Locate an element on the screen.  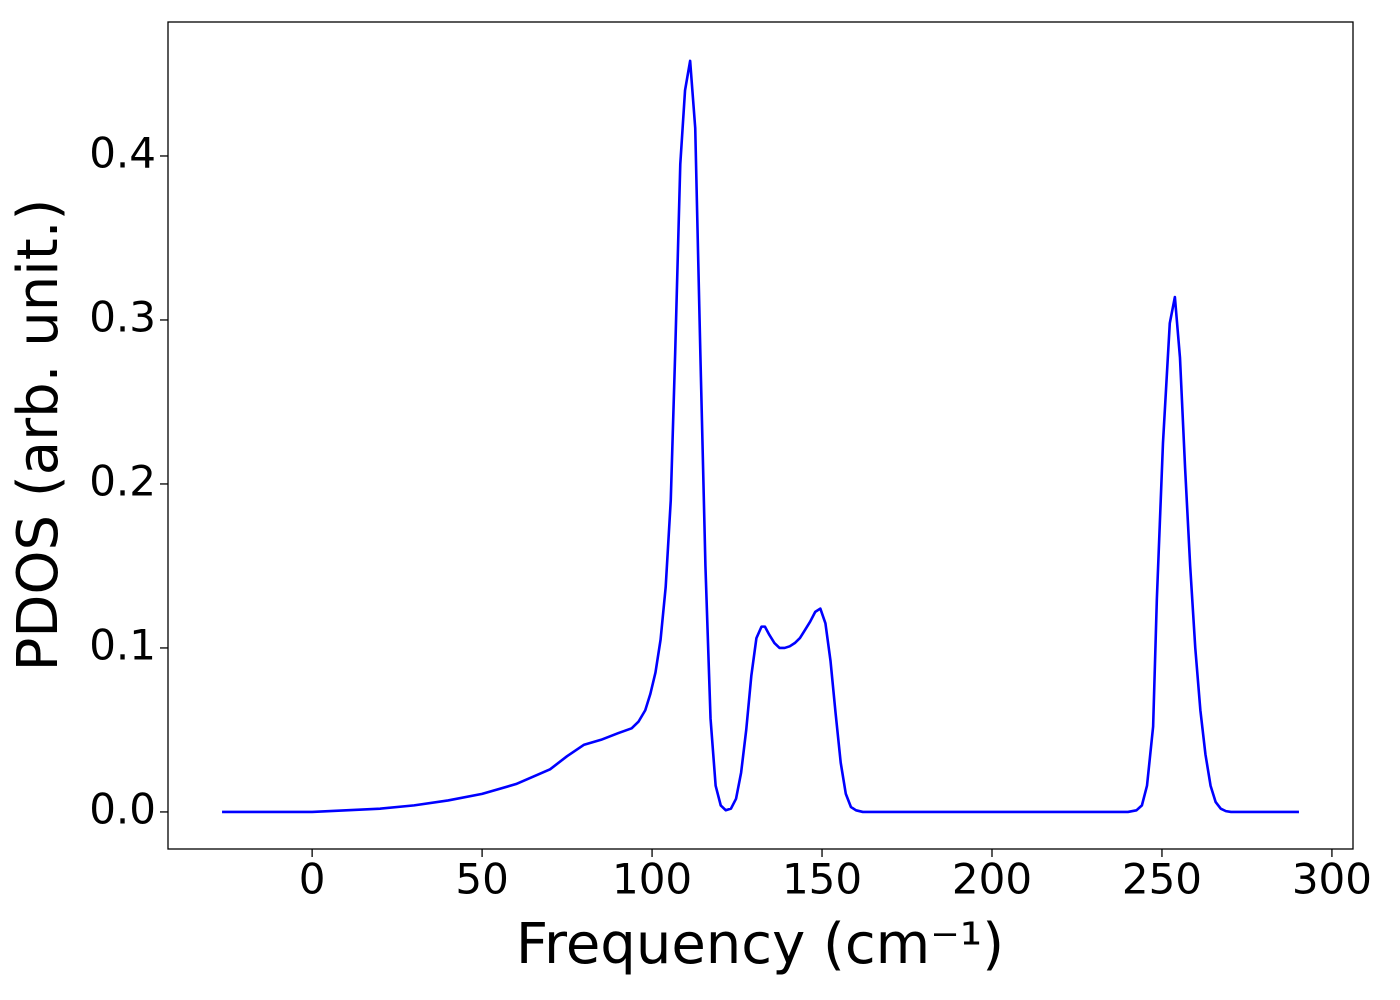
x-tick-label: 150 is located at coordinates (822, 879).